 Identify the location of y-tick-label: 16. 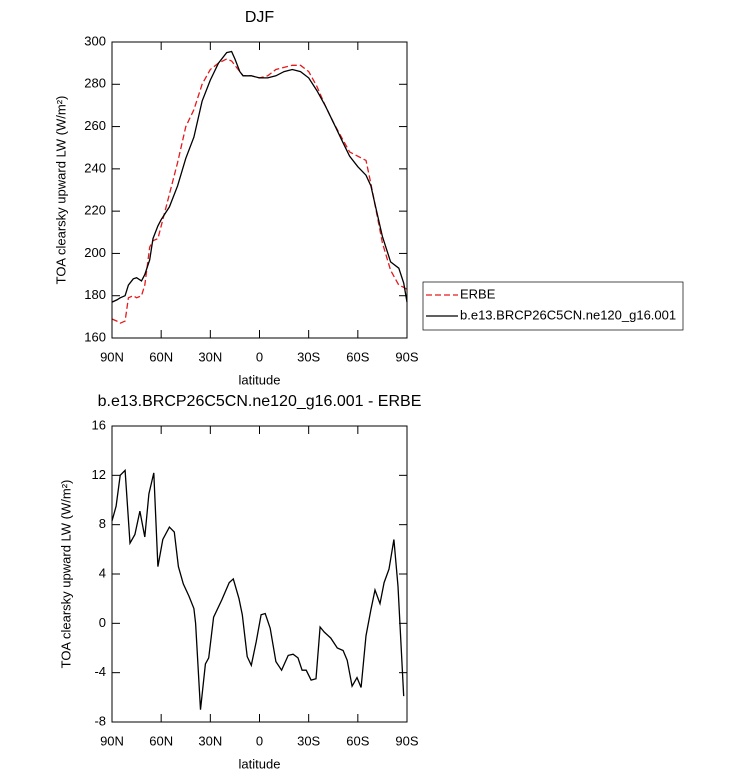
(99, 424).